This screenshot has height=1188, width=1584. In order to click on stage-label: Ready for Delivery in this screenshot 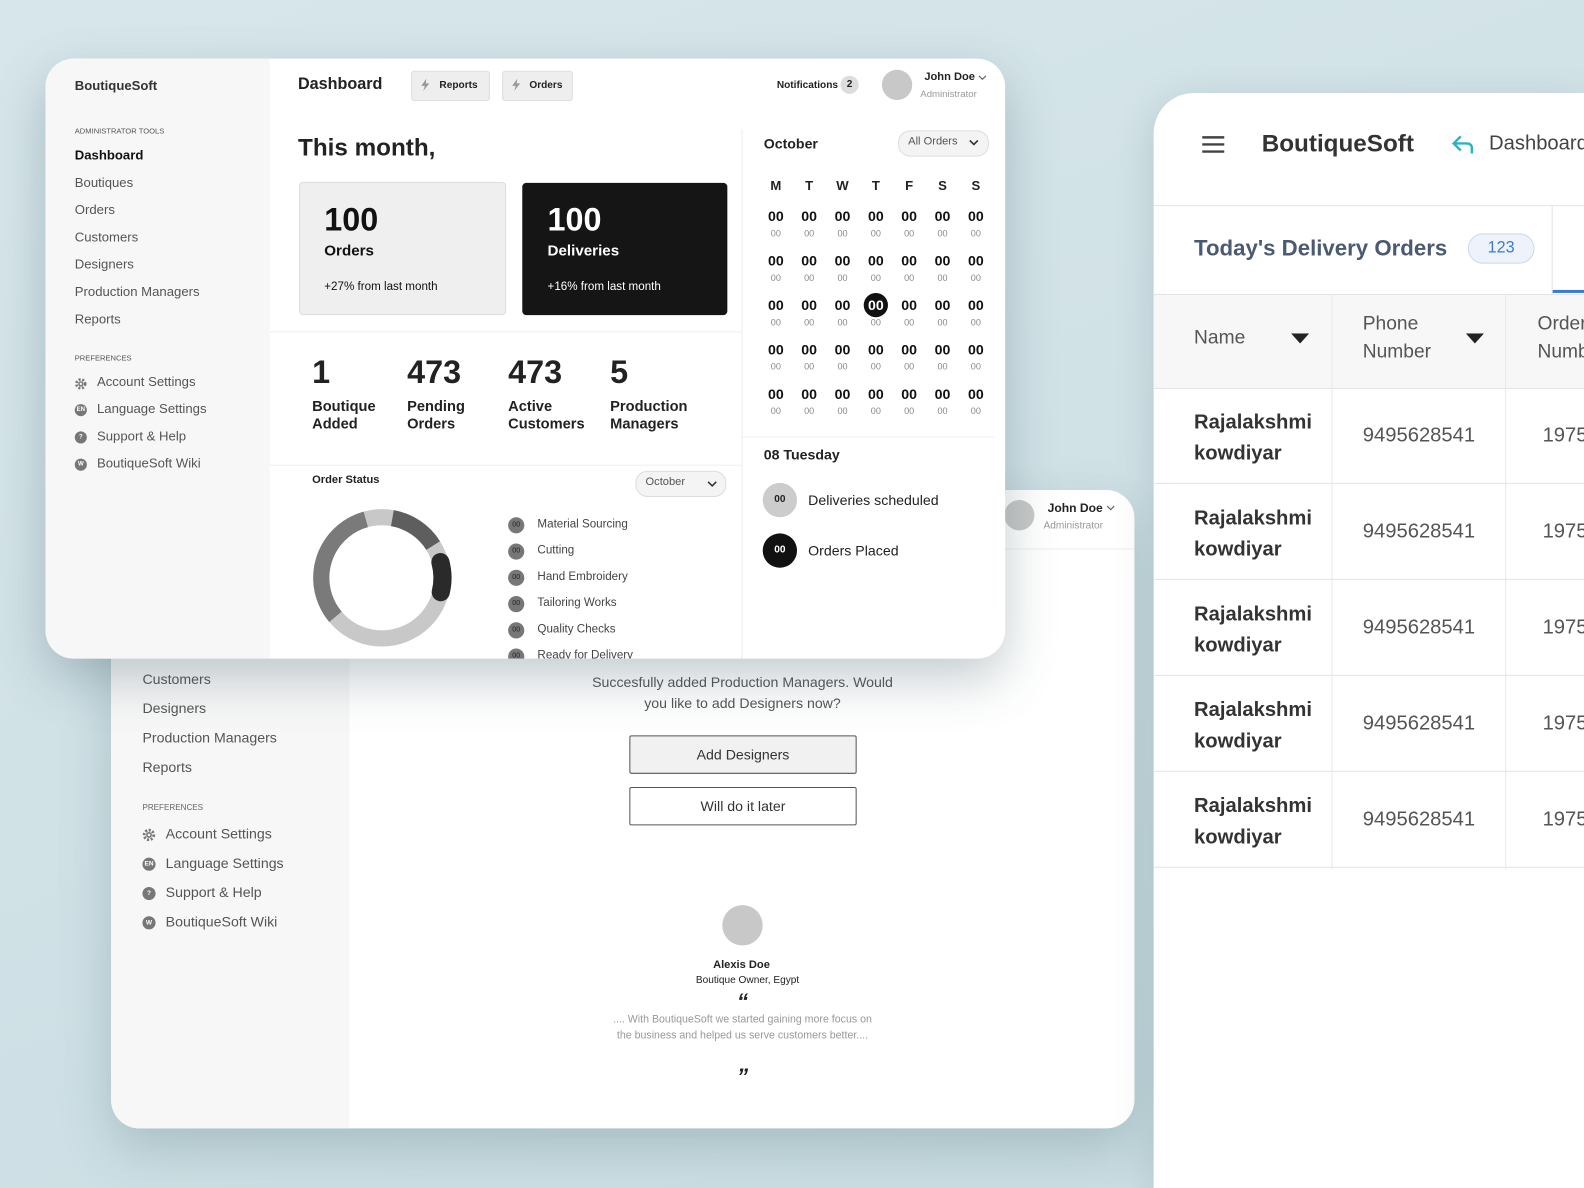, I will do `click(585, 654)`.